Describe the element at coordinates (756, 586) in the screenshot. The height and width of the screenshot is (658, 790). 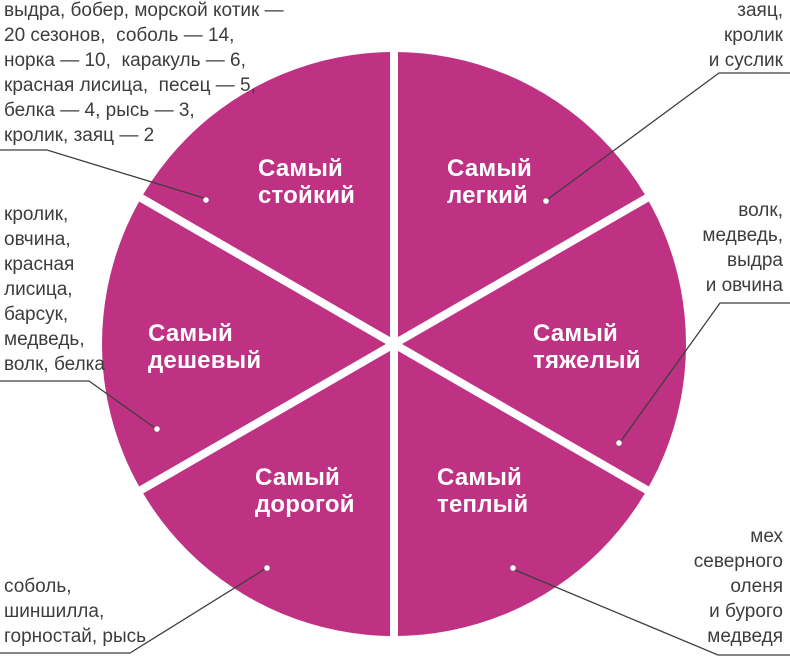
I see `annotation-line: оленя` at that location.